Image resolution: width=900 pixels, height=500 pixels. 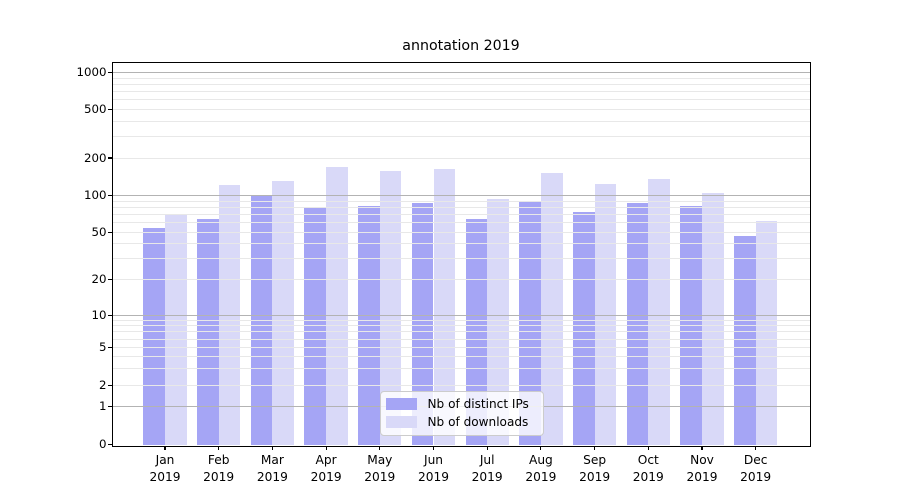 I want to click on legend-swatch-nb-of-downloads, so click(x=401, y=422).